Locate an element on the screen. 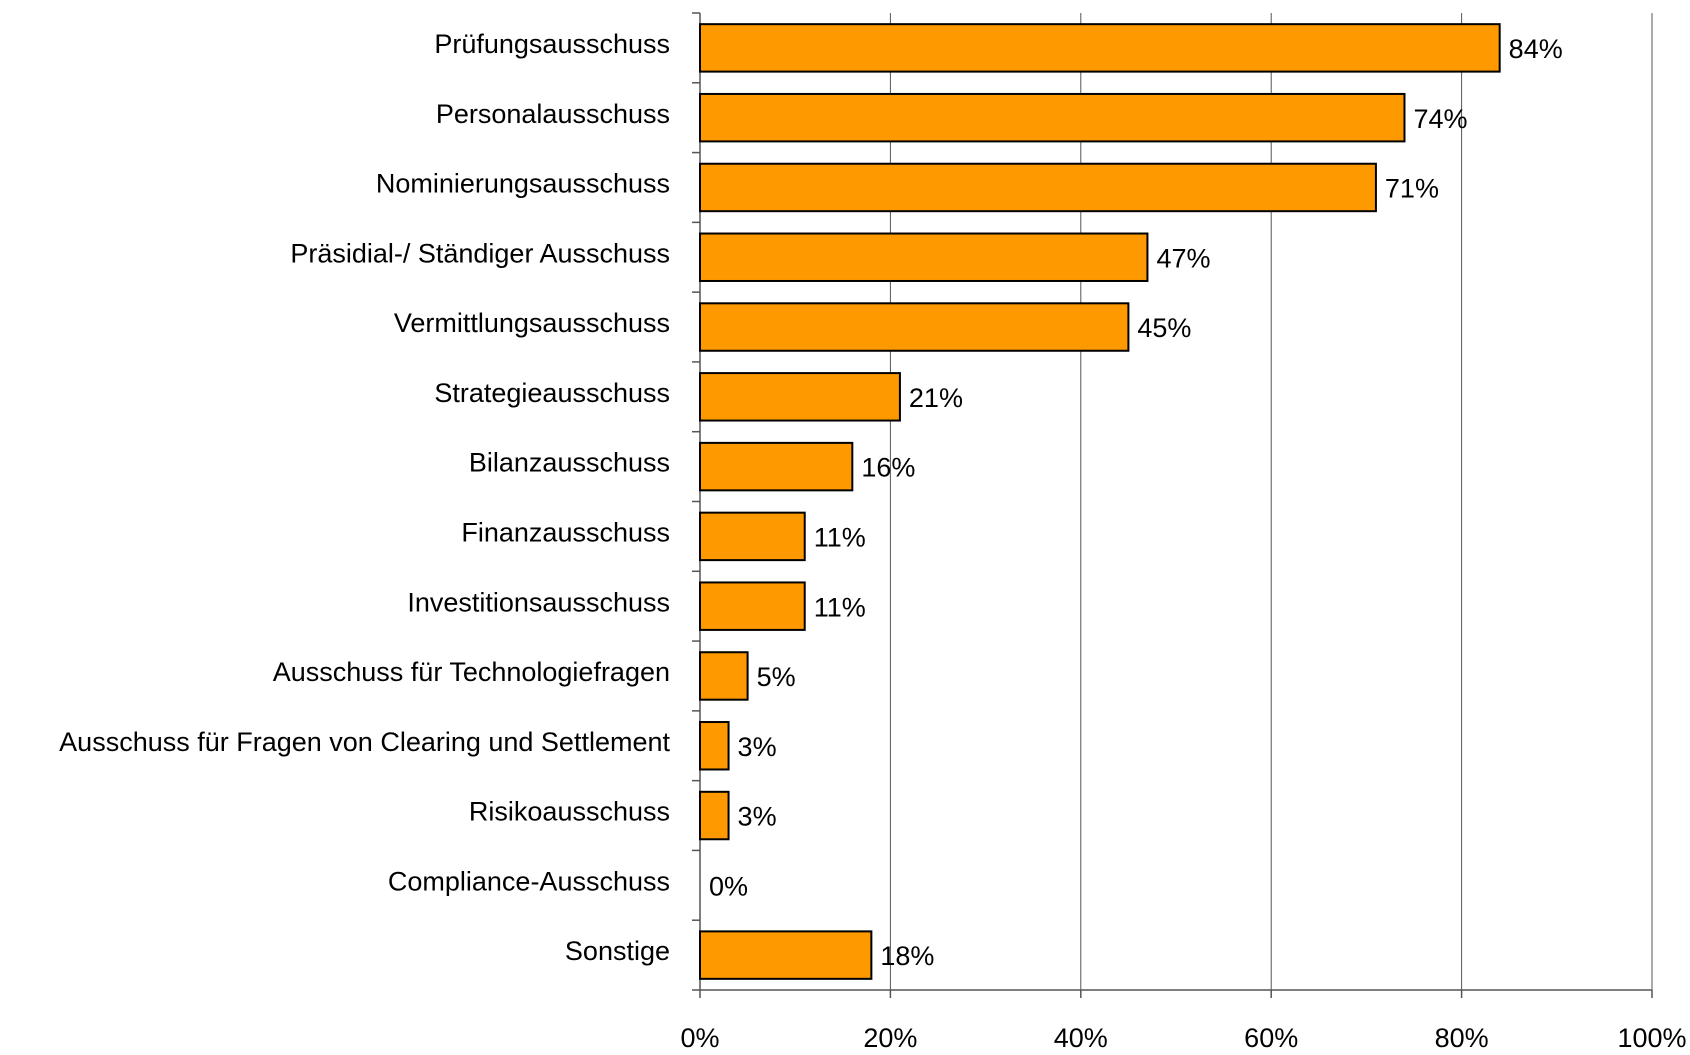 This screenshot has height=1055, width=1690. value-label: 0% is located at coordinates (728, 886).